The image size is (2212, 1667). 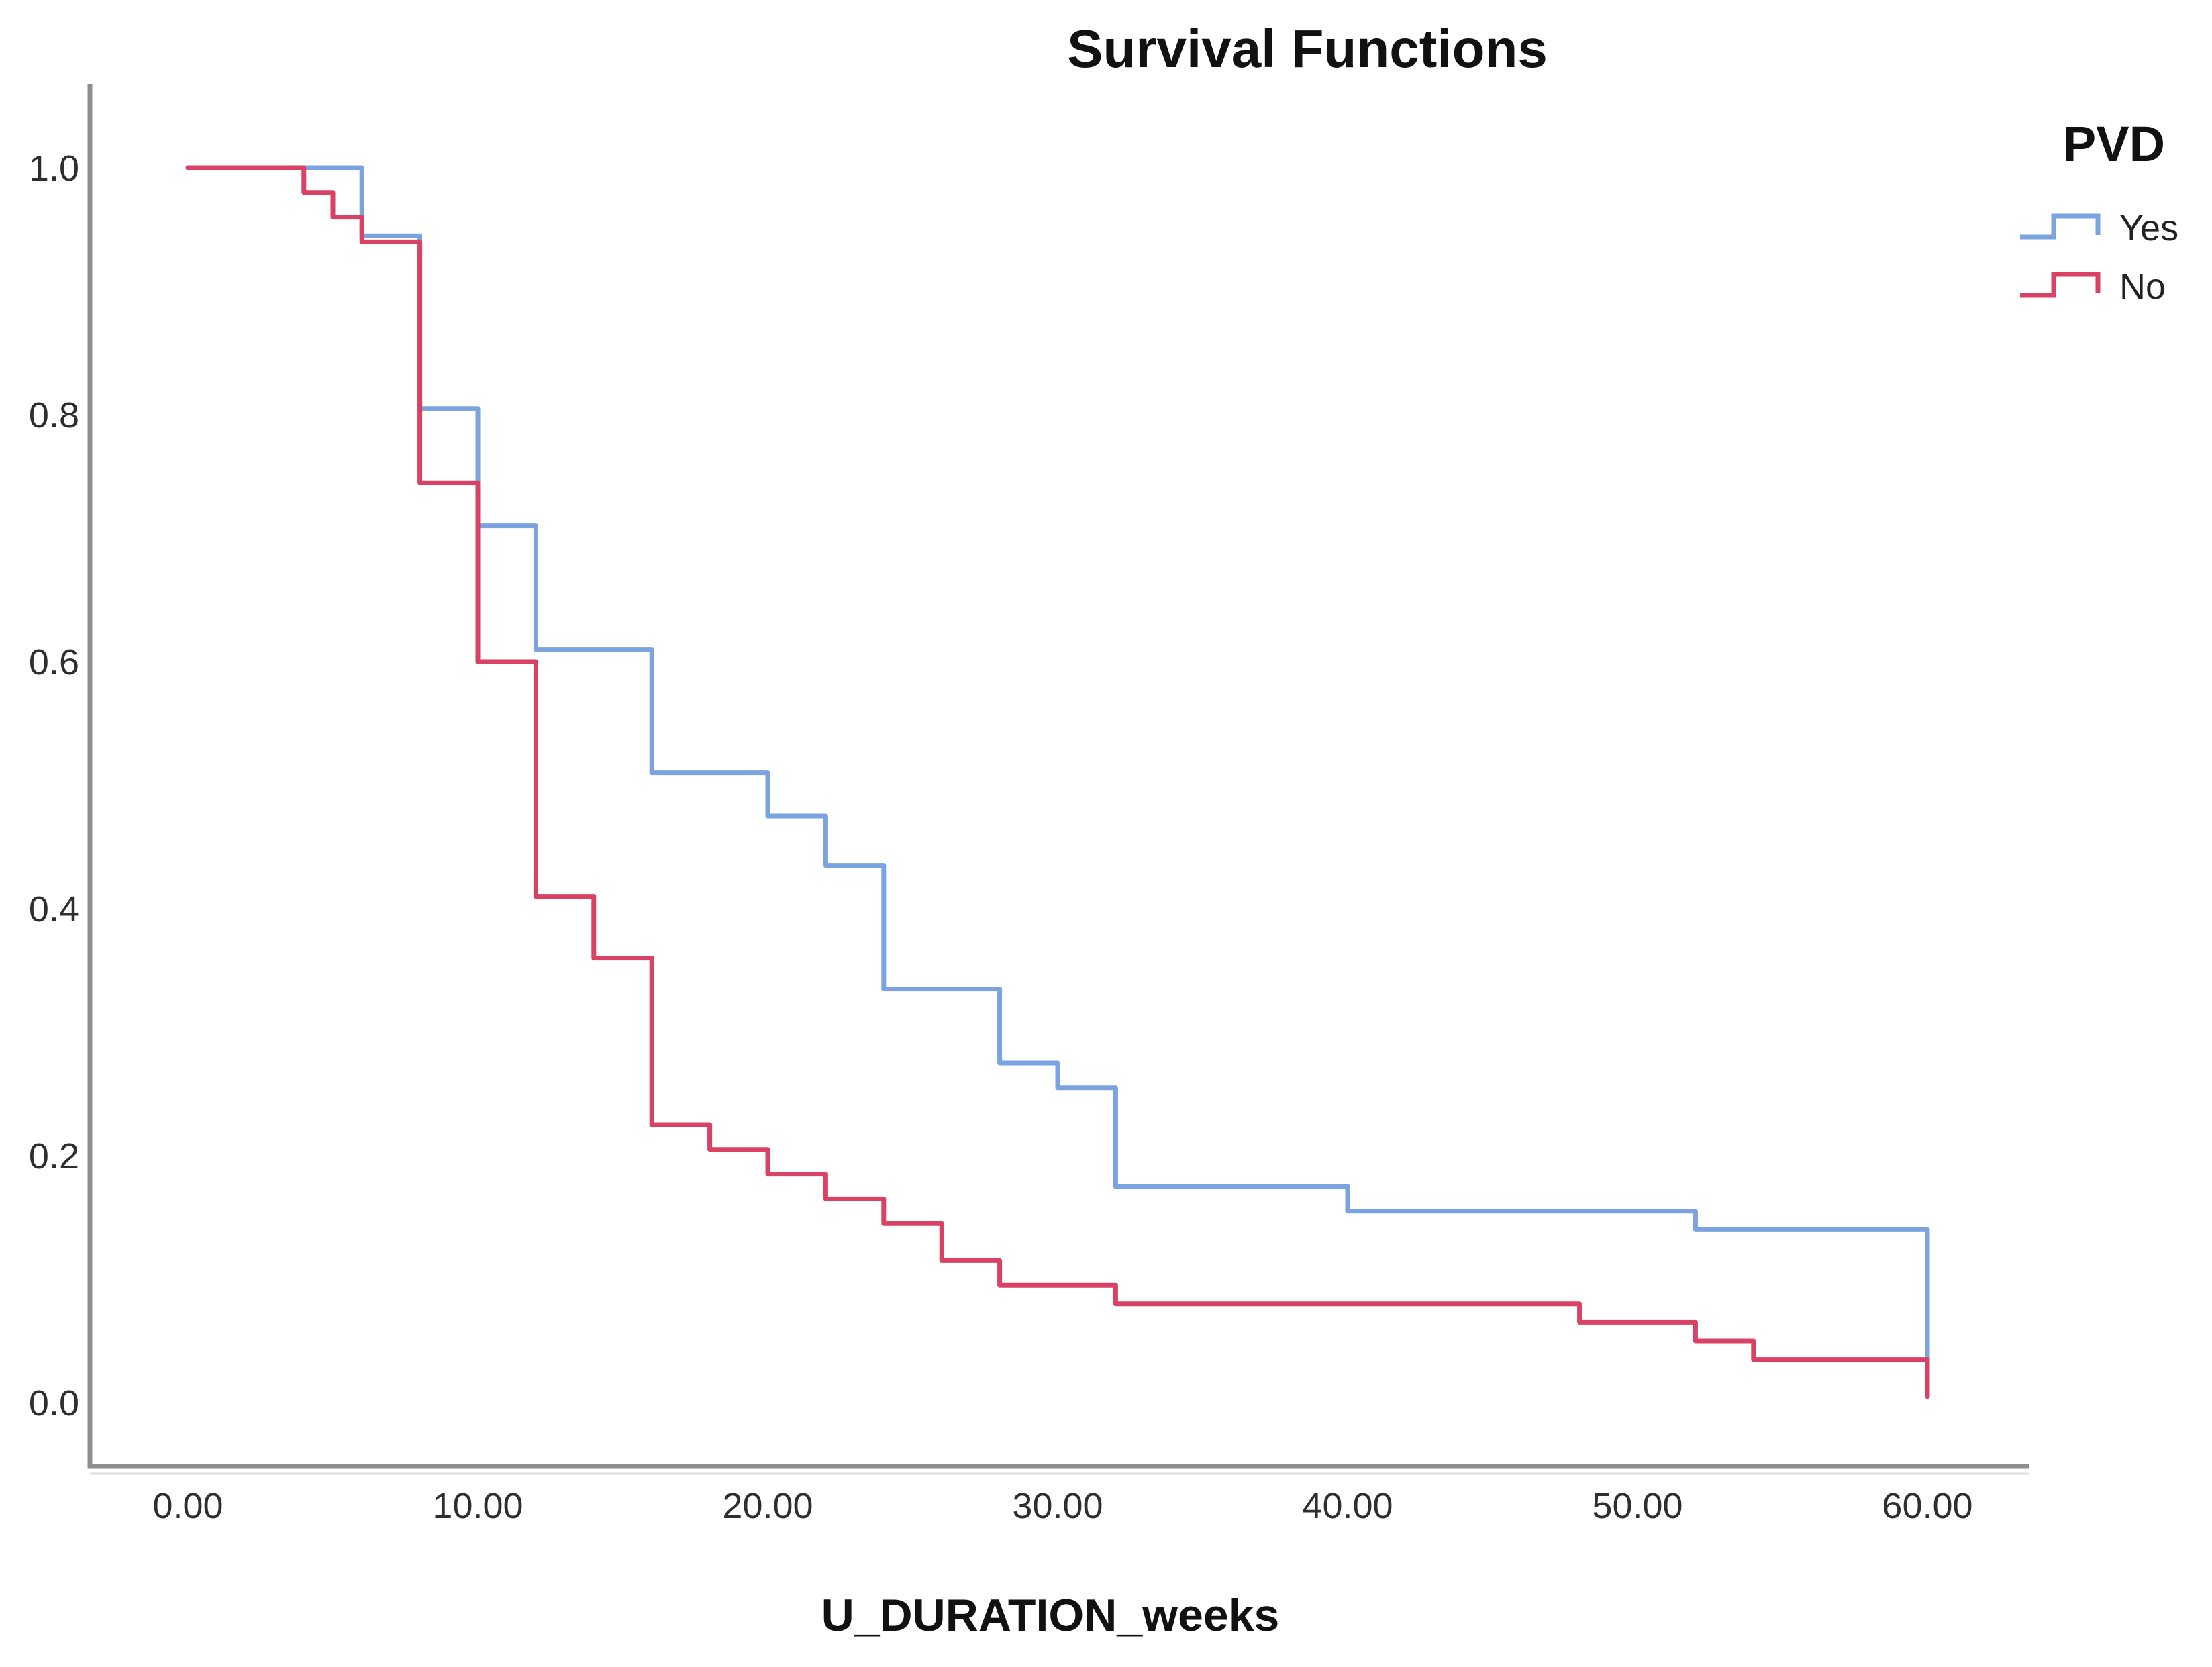 What do you see at coordinates (477, 1506) in the screenshot?
I see `x-tick-label-10.00: 10.00` at bounding box center [477, 1506].